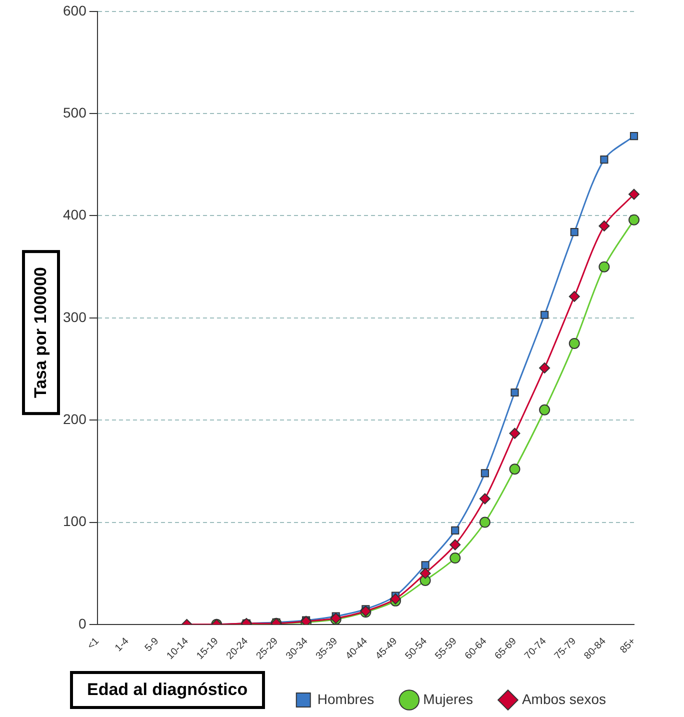 The image size is (684, 717). Describe the element at coordinates (75, 418) in the screenshot. I see `y-tick-label: 200` at that location.